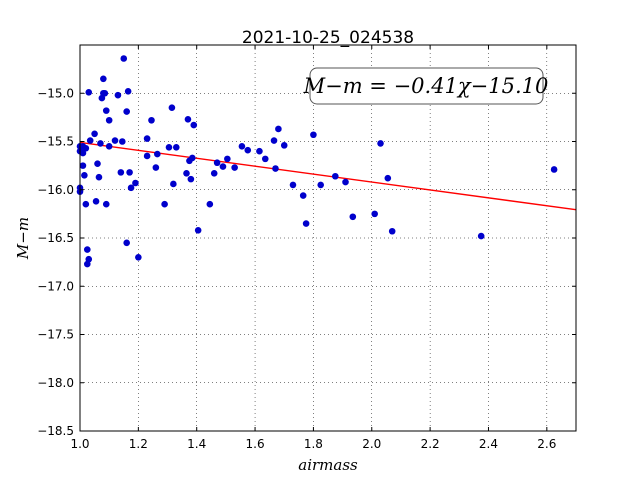  What do you see at coordinates (23, 238) in the screenshot?
I see `y-axis-label: M−m` at bounding box center [23, 238].